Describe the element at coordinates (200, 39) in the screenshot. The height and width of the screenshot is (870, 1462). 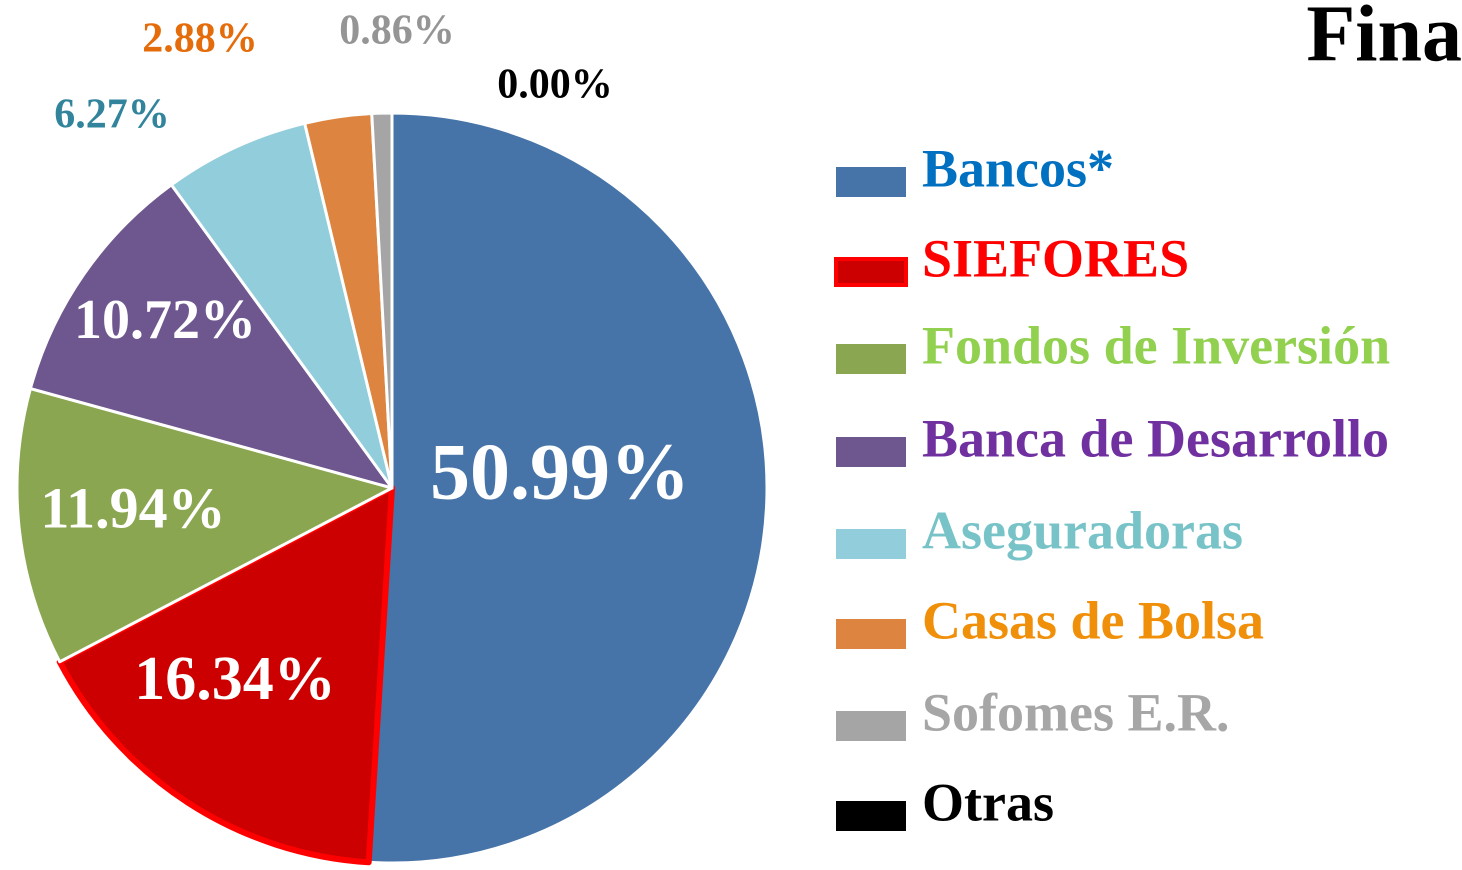
I see `data-label: 2.88%` at that location.